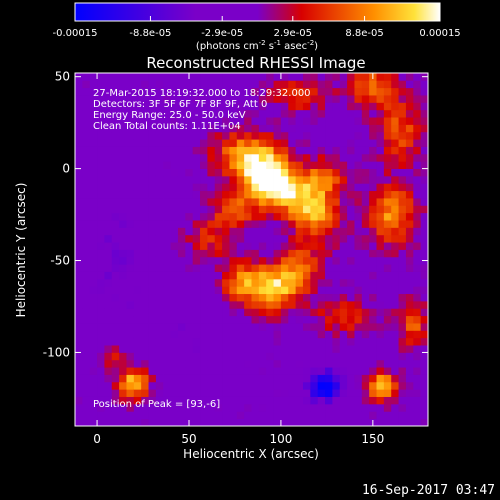  Describe the element at coordinates (66, 169) in the screenshot. I see `y-tick-label: 0` at that location.